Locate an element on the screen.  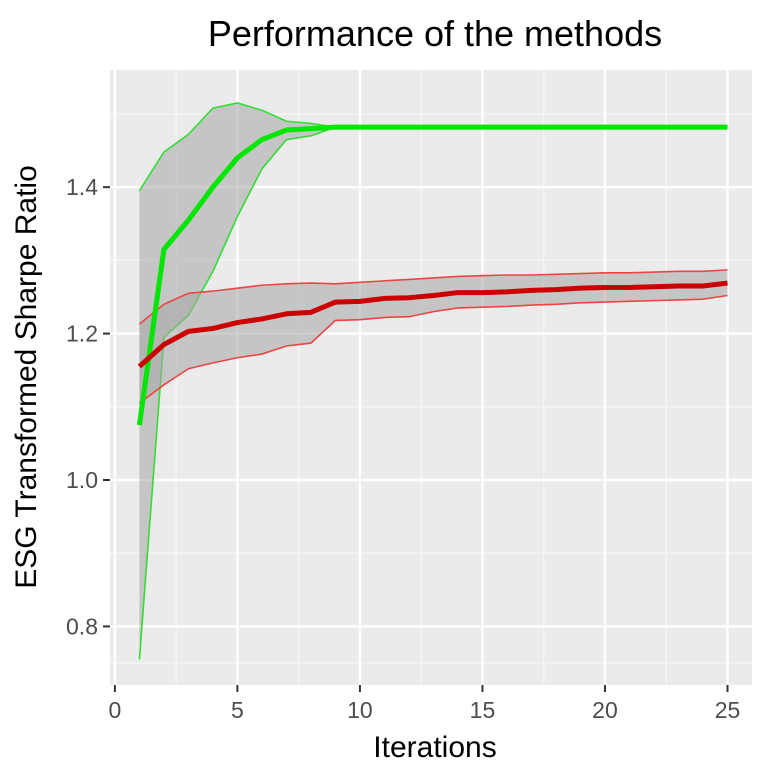
y-tick-label: 1.4 is located at coordinates (82, 187).